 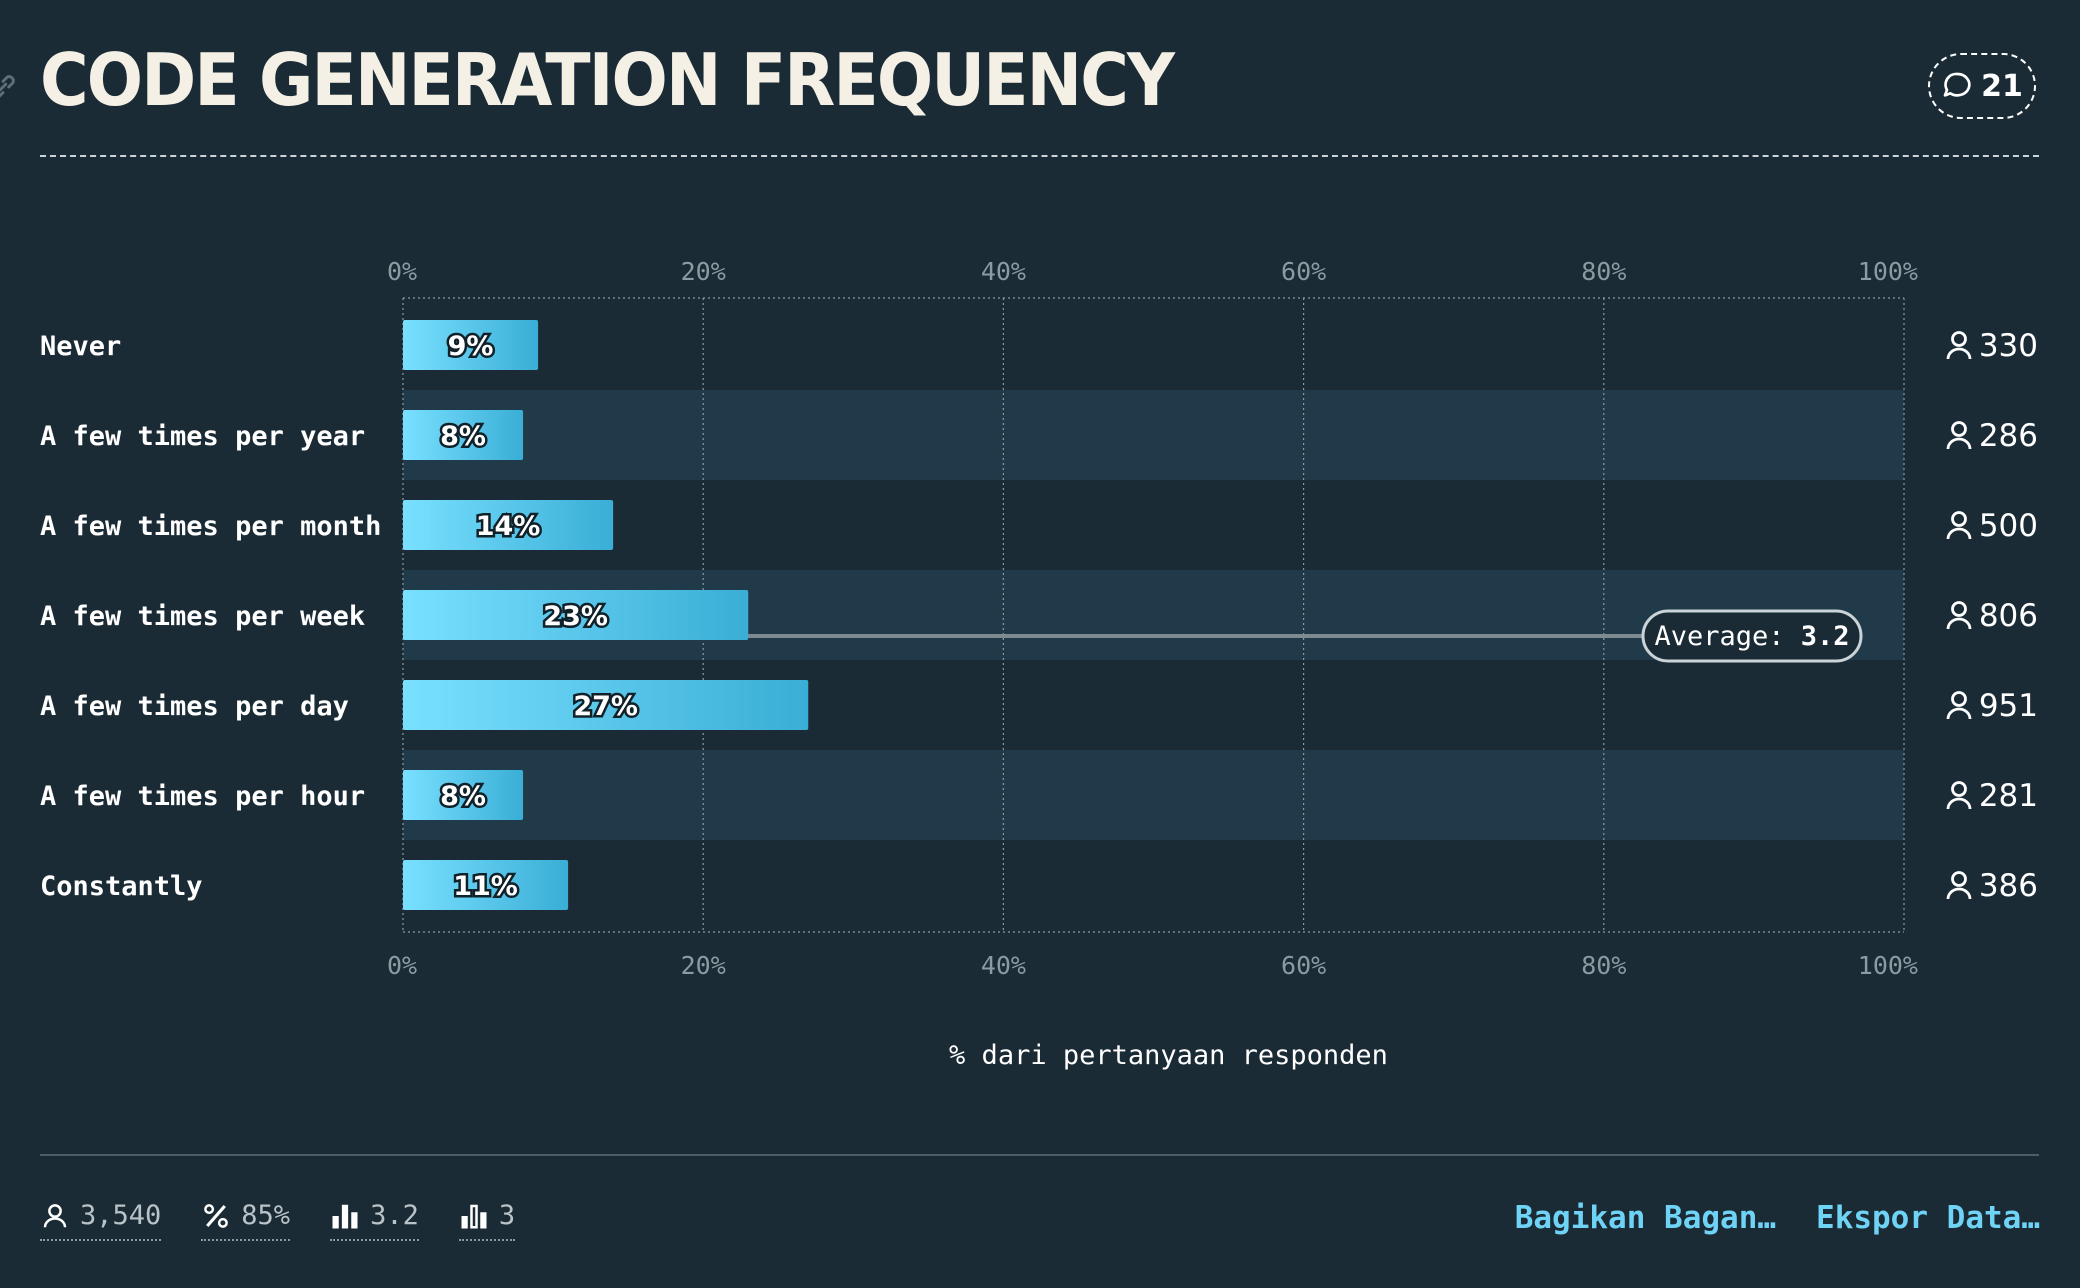 What do you see at coordinates (121, 1215) in the screenshot?
I see `respondents-value: 3,540` at bounding box center [121, 1215].